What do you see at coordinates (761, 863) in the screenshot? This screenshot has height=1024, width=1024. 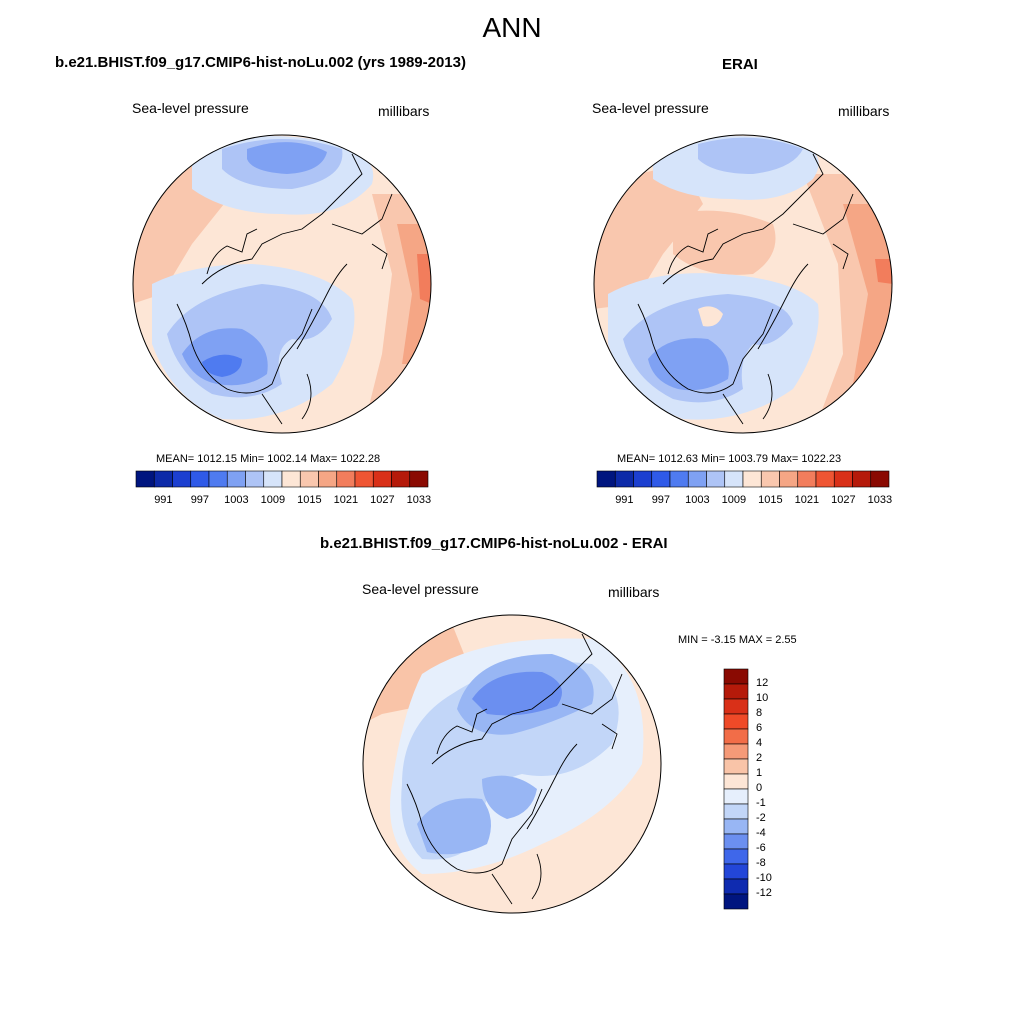 I see `panel-3-colorbar-tick-label: -8` at bounding box center [761, 863].